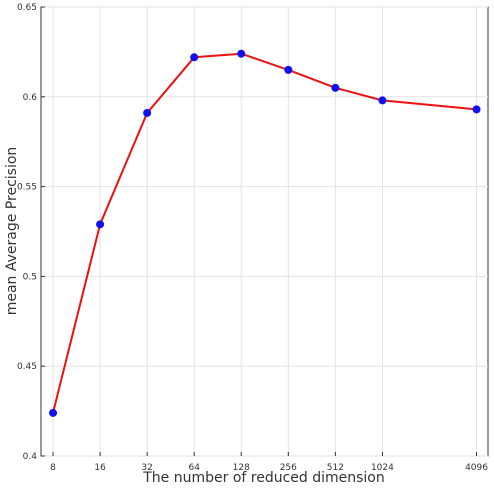 This screenshot has height=488, width=494. What do you see at coordinates (30, 457) in the screenshot?
I see `y-tick-label: 0.4` at bounding box center [30, 457].